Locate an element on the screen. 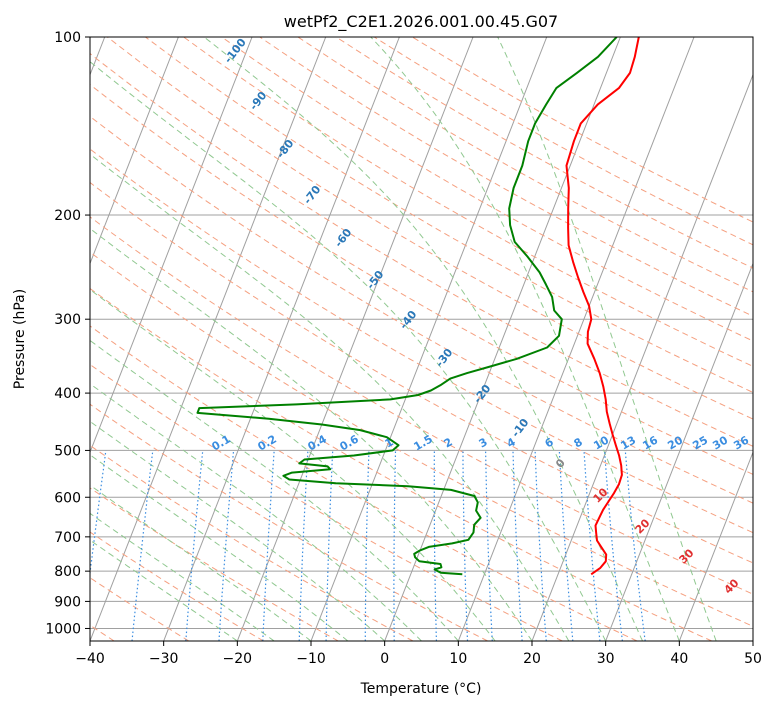 This screenshot has width=775, height=708. y-tick-label: 600 is located at coordinates (67, 498).